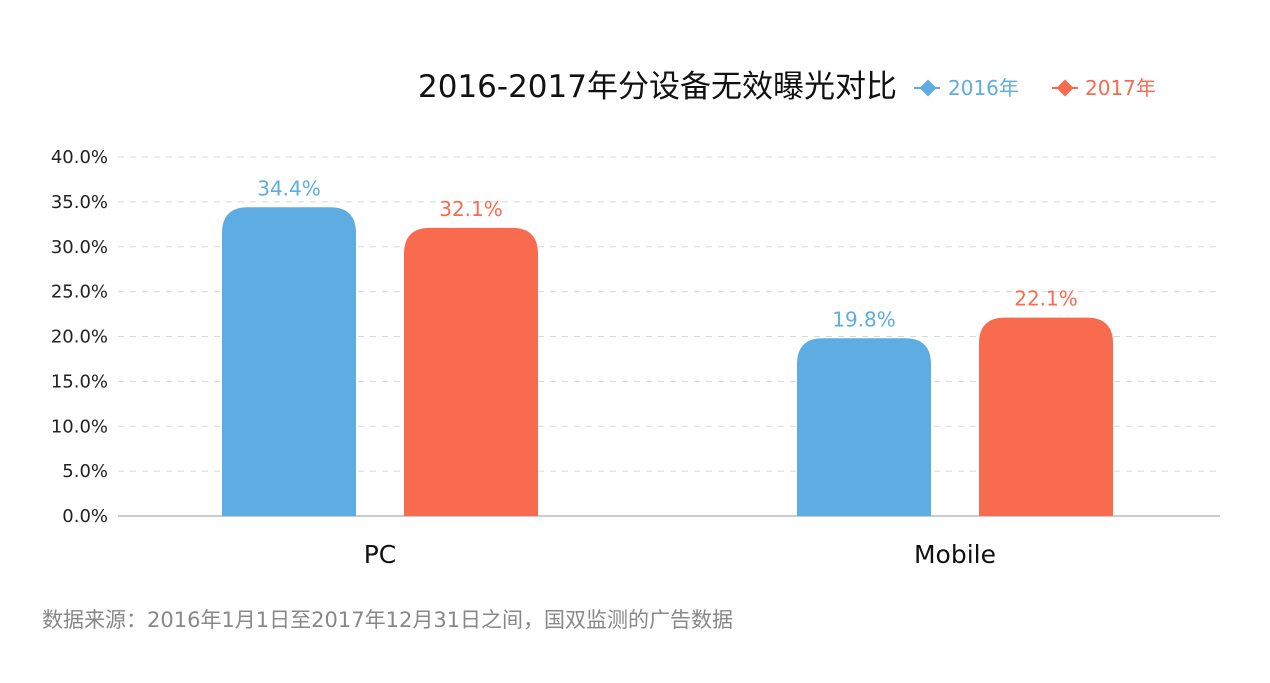 This screenshot has height=683, width=1270. What do you see at coordinates (79, 157) in the screenshot?
I see `y-tick-label: 40.0%` at bounding box center [79, 157].